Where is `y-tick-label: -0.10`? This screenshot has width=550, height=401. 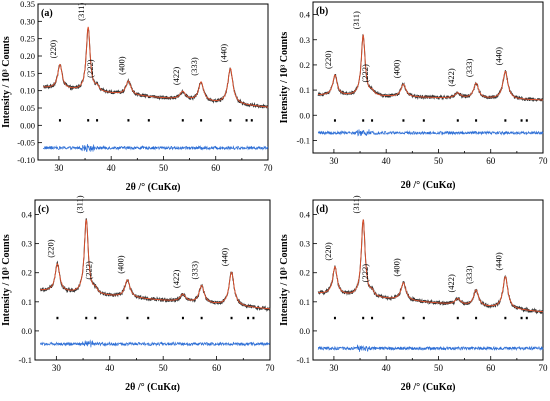
y-tick-label: -0.10 is located at coordinates (26, 160).